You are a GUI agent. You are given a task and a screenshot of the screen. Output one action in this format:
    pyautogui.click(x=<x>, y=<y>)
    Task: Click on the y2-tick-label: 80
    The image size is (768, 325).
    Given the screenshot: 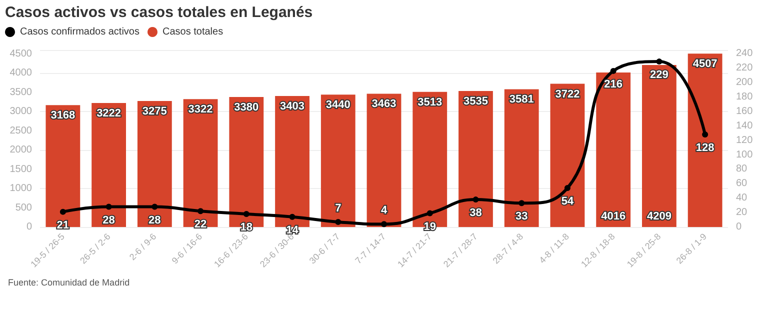 What is the action you would take?
    pyautogui.click(x=742, y=169)
    